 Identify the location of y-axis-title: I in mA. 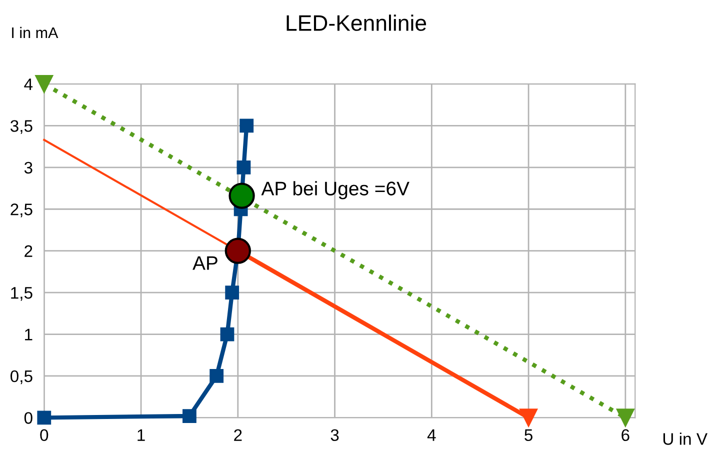
(35, 32).